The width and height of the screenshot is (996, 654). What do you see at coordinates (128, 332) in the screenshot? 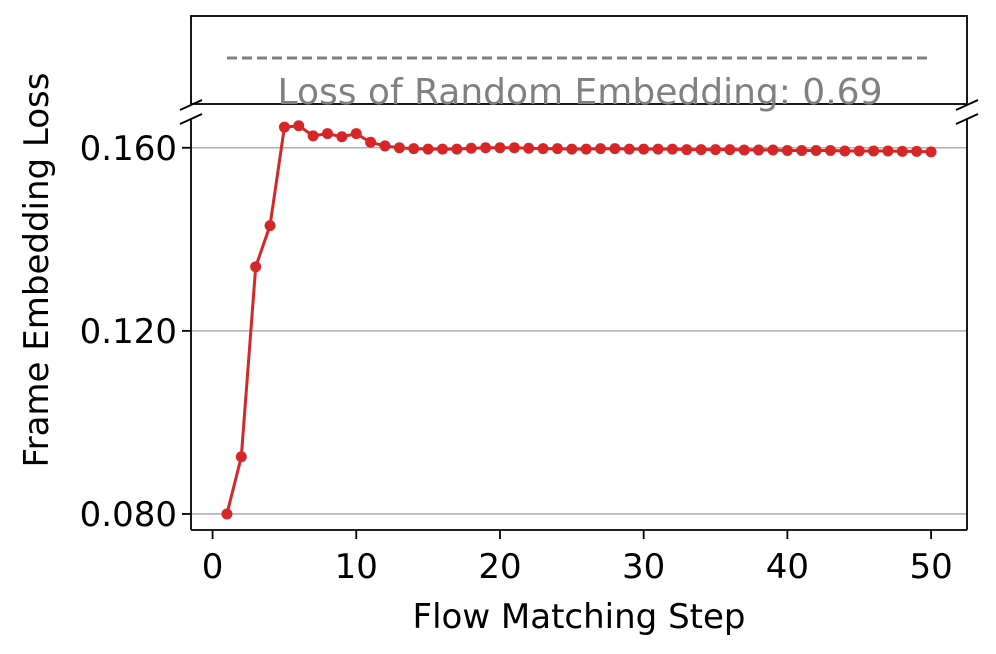
I see `y-tick-label: 0.120` at bounding box center [128, 332].